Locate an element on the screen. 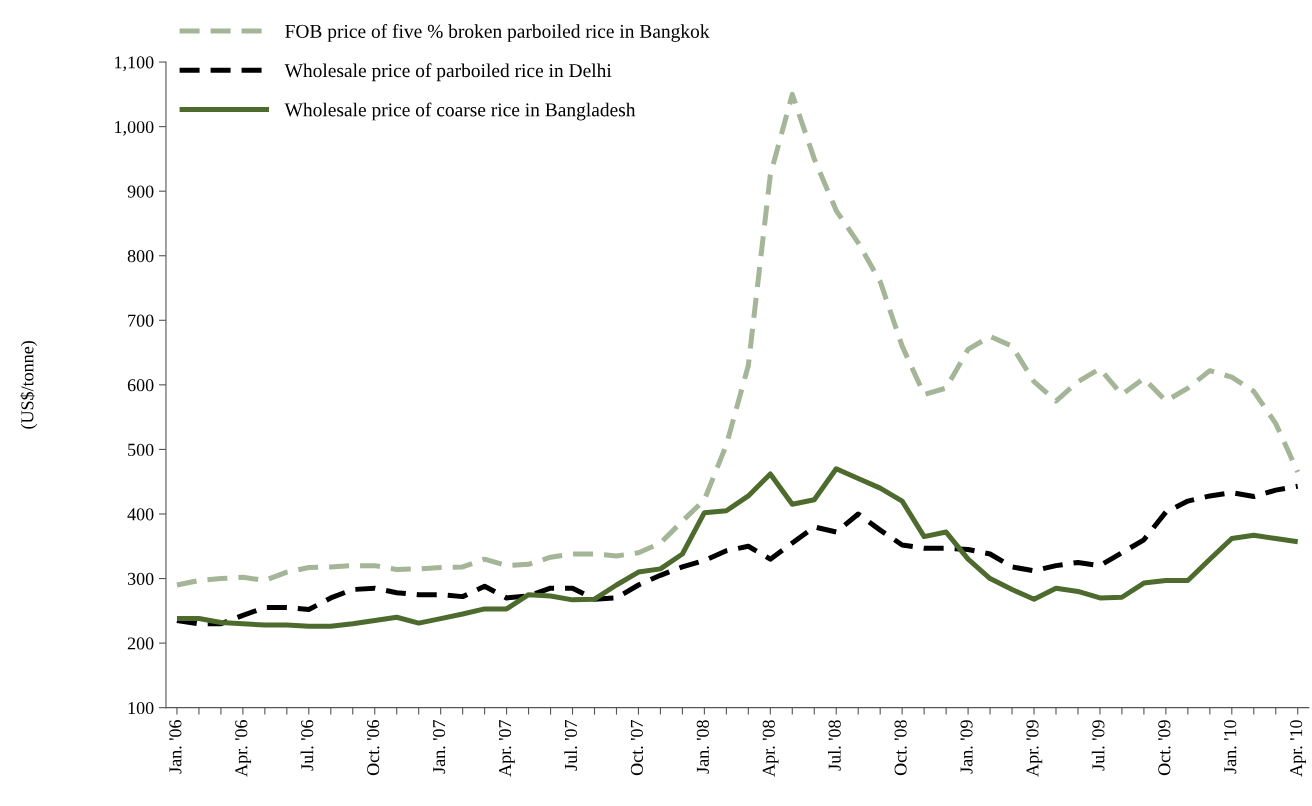 The width and height of the screenshot is (1312, 806). x-tick-label: Apr. '08 is located at coordinates (770, 748).